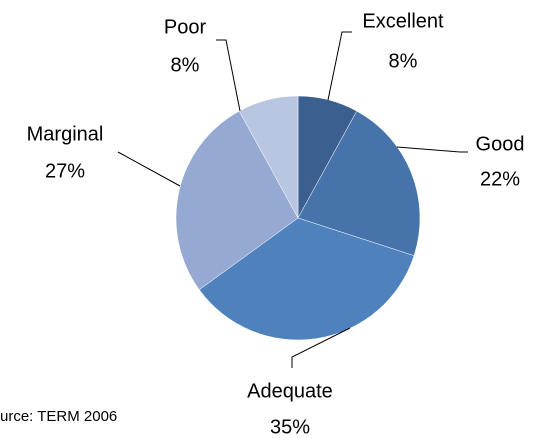 This screenshot has width=548, height=438. Describe the element at coordinates (500, 144) in the screenshot. I see `slice-label: Good` at that location.